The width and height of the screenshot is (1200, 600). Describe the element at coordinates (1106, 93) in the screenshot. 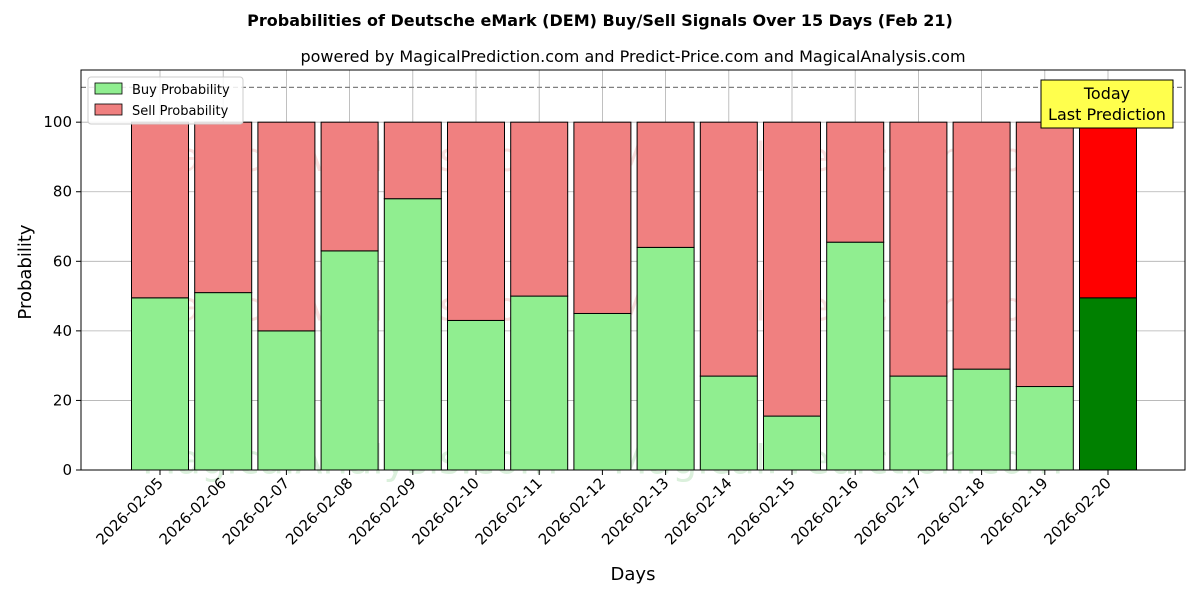

I see `annotation-line-1: Today` at that location.